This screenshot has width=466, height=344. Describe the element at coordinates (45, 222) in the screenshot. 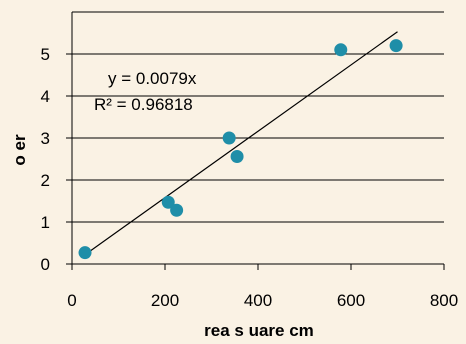

I see `y-tick-label-1: 1` at that location.